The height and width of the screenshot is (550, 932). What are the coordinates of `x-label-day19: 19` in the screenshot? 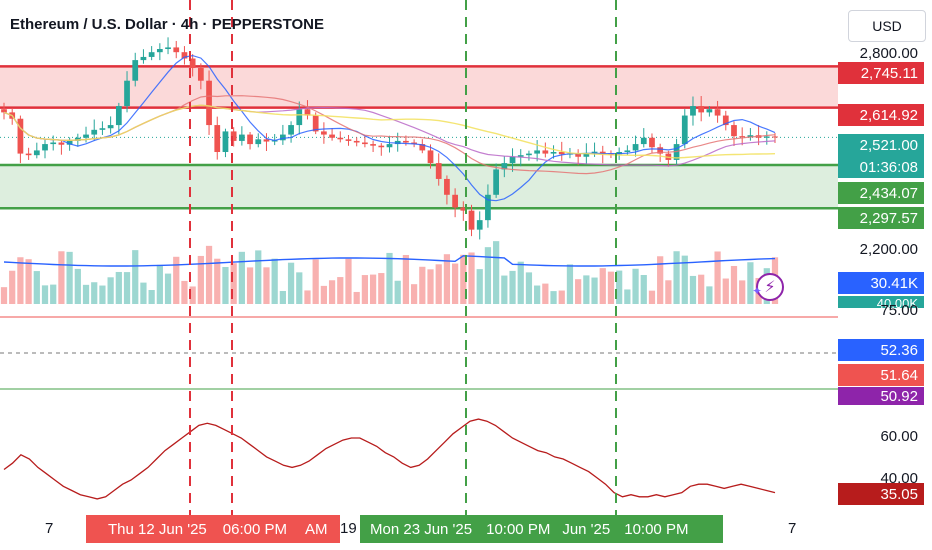 It's located at (348, 528).